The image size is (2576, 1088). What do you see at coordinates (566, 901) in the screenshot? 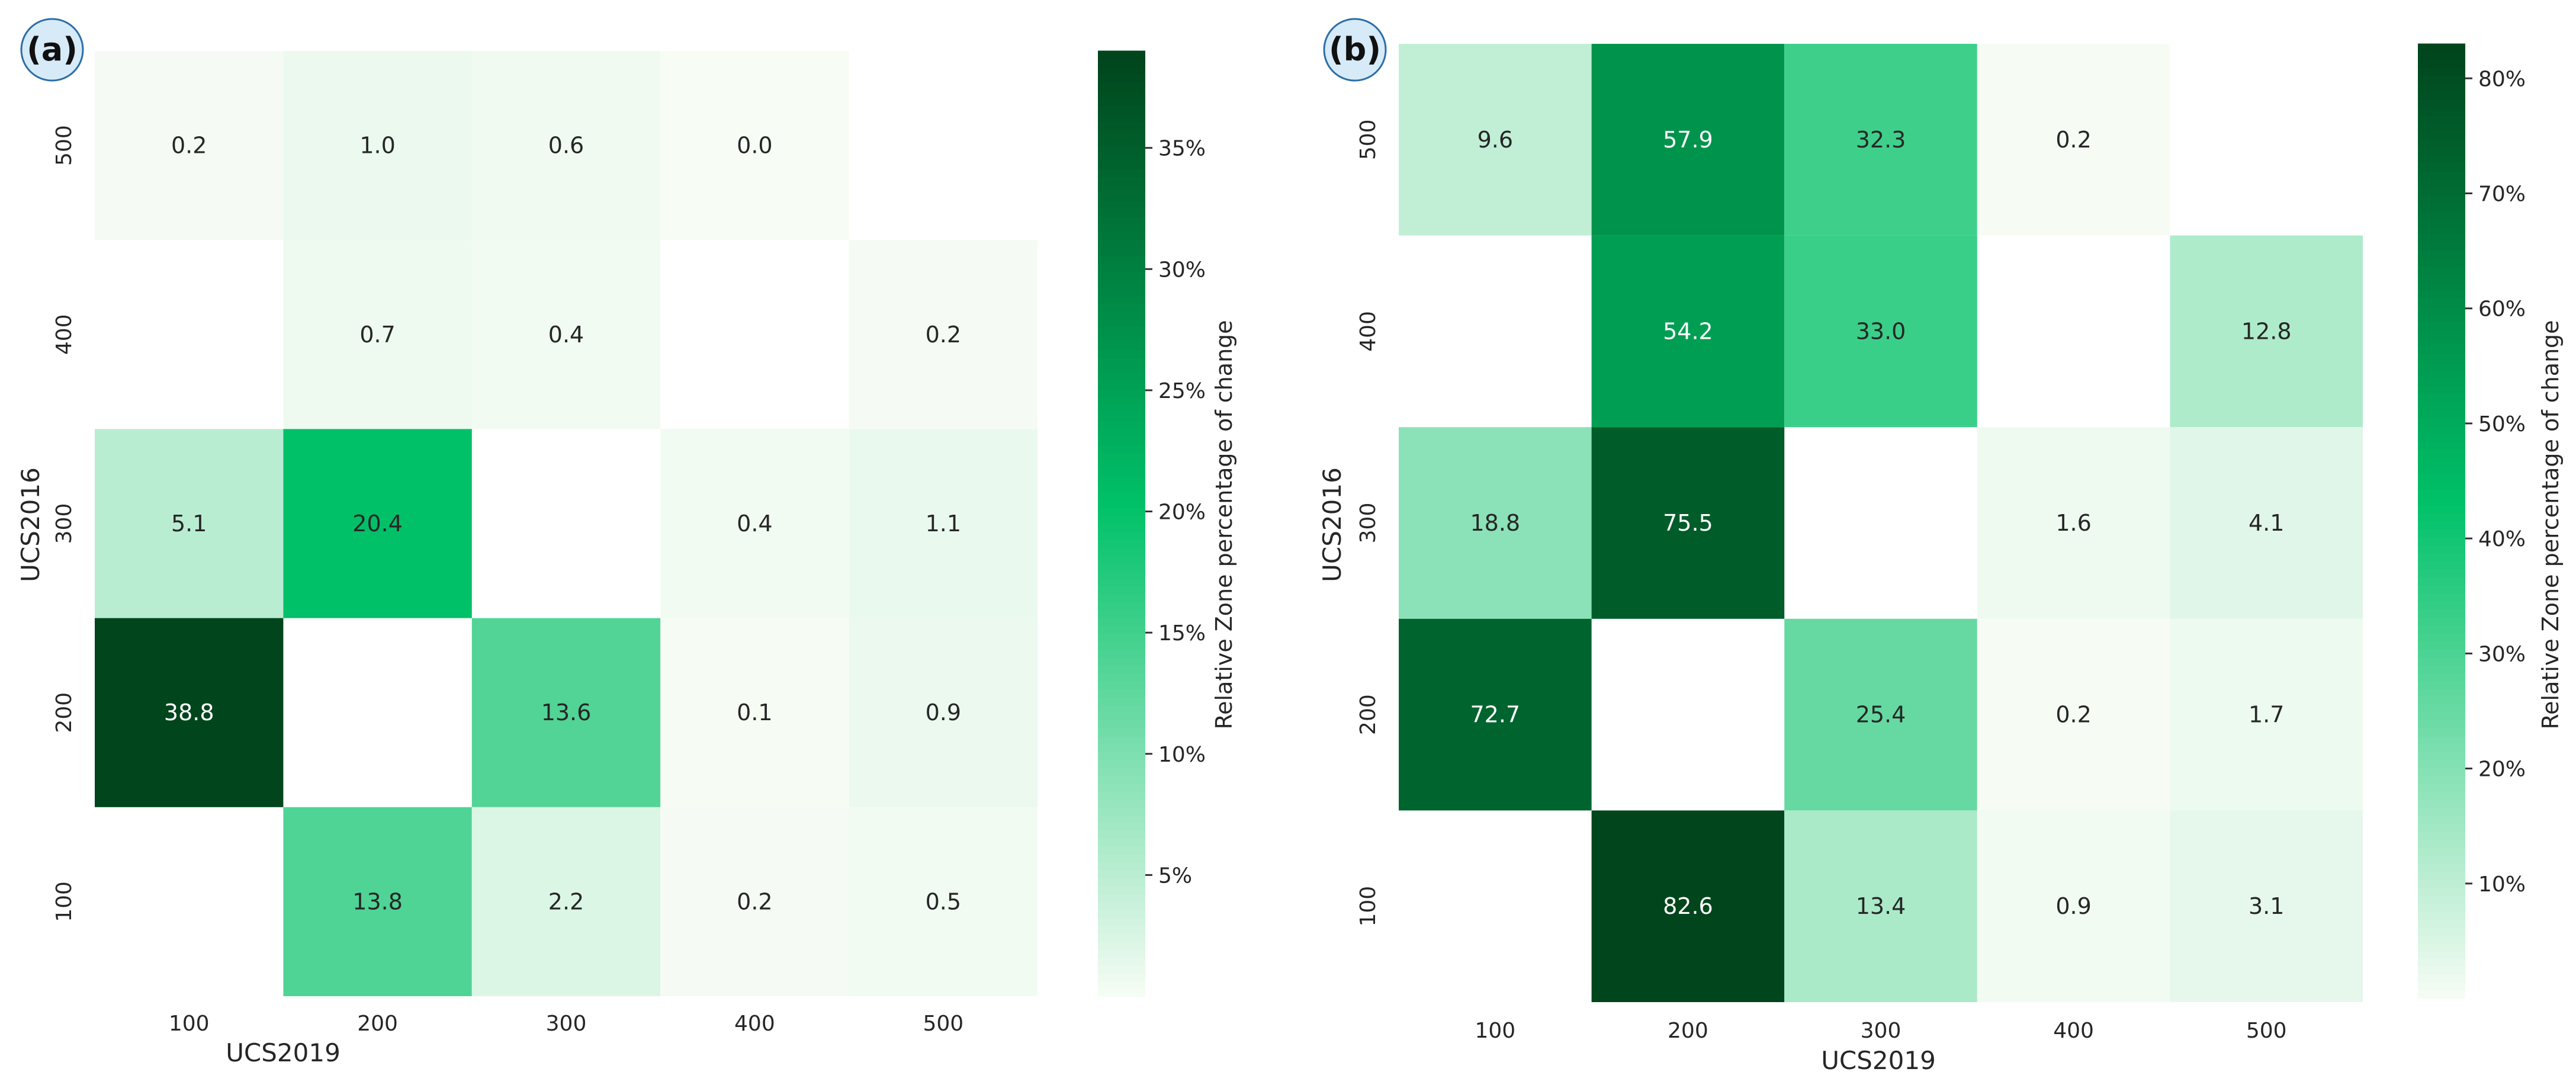
I see `panel-a-cell-value: 2.2` at bounding box center [566, 901].